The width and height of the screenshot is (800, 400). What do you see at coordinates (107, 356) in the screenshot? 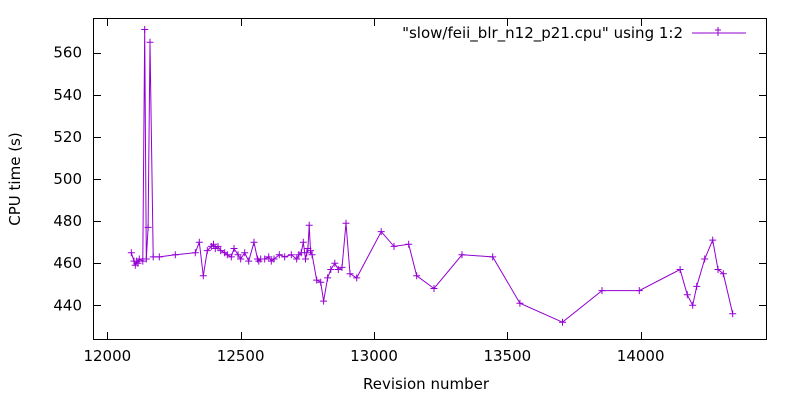
I see `x-tick-label: 12000` at bounding box center [107, 356].